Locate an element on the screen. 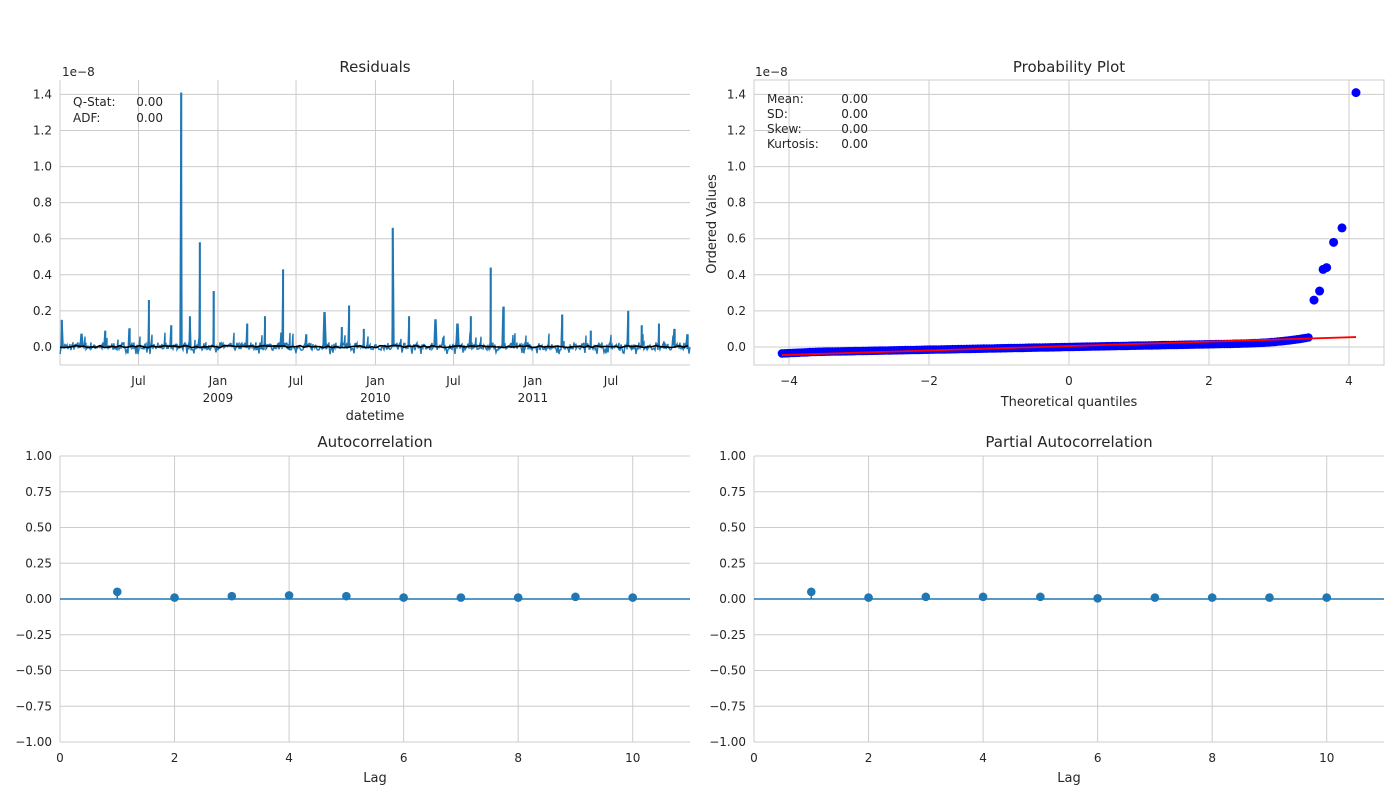 Image resolution: width=1400 pixels, height=804 pixels. residuals-ytick-label: 0.2 is located at coordinates (42, 311).